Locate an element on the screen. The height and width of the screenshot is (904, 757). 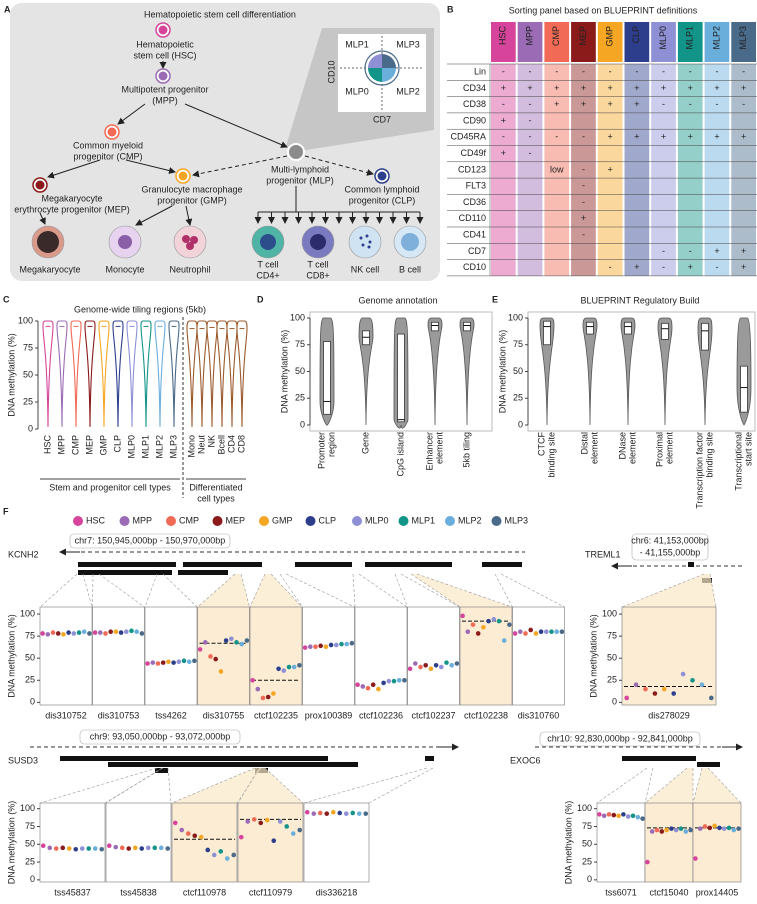
region-name: dis278029 is located at coordinates (669, 715).